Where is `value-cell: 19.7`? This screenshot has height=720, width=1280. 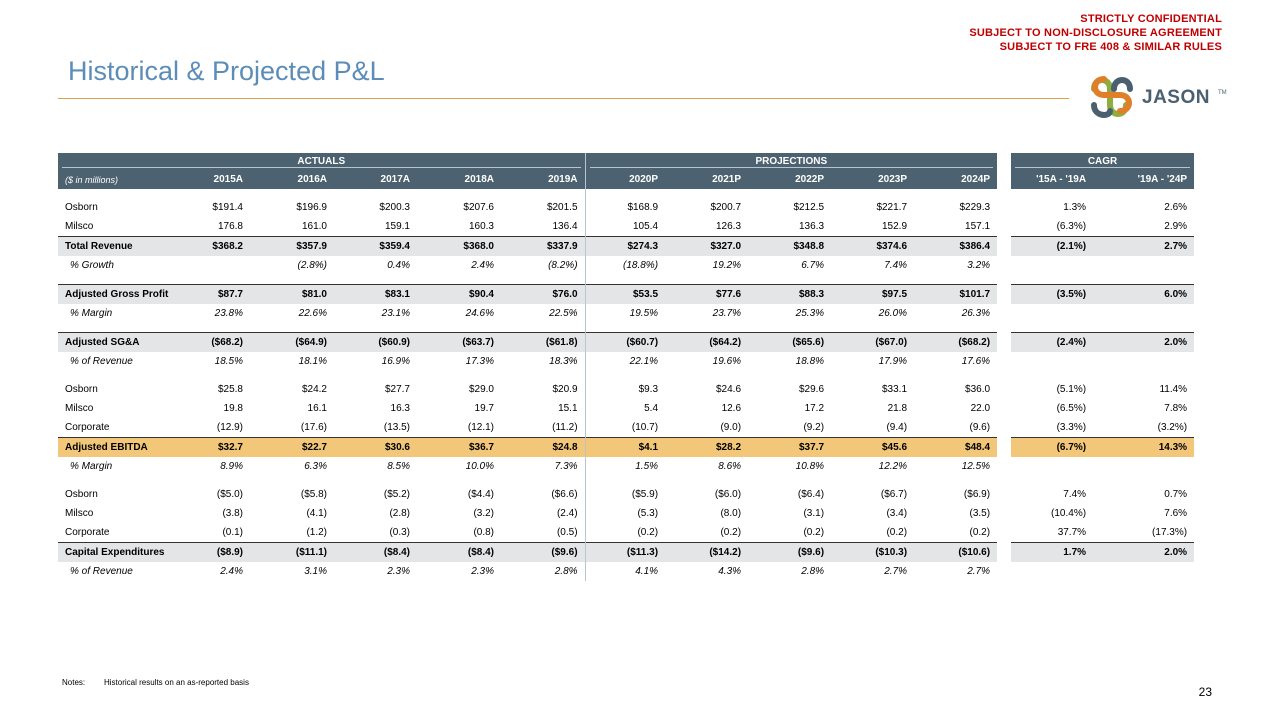
value-cell: 19.7 is located at coordinates (484, 408).